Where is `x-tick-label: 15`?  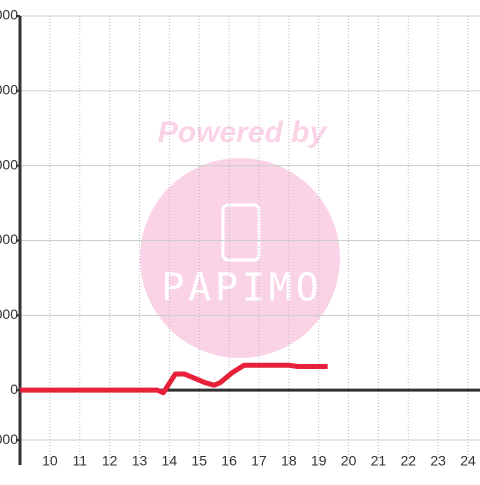 x-tick-label: 15 is located at coordinates (199, 461).